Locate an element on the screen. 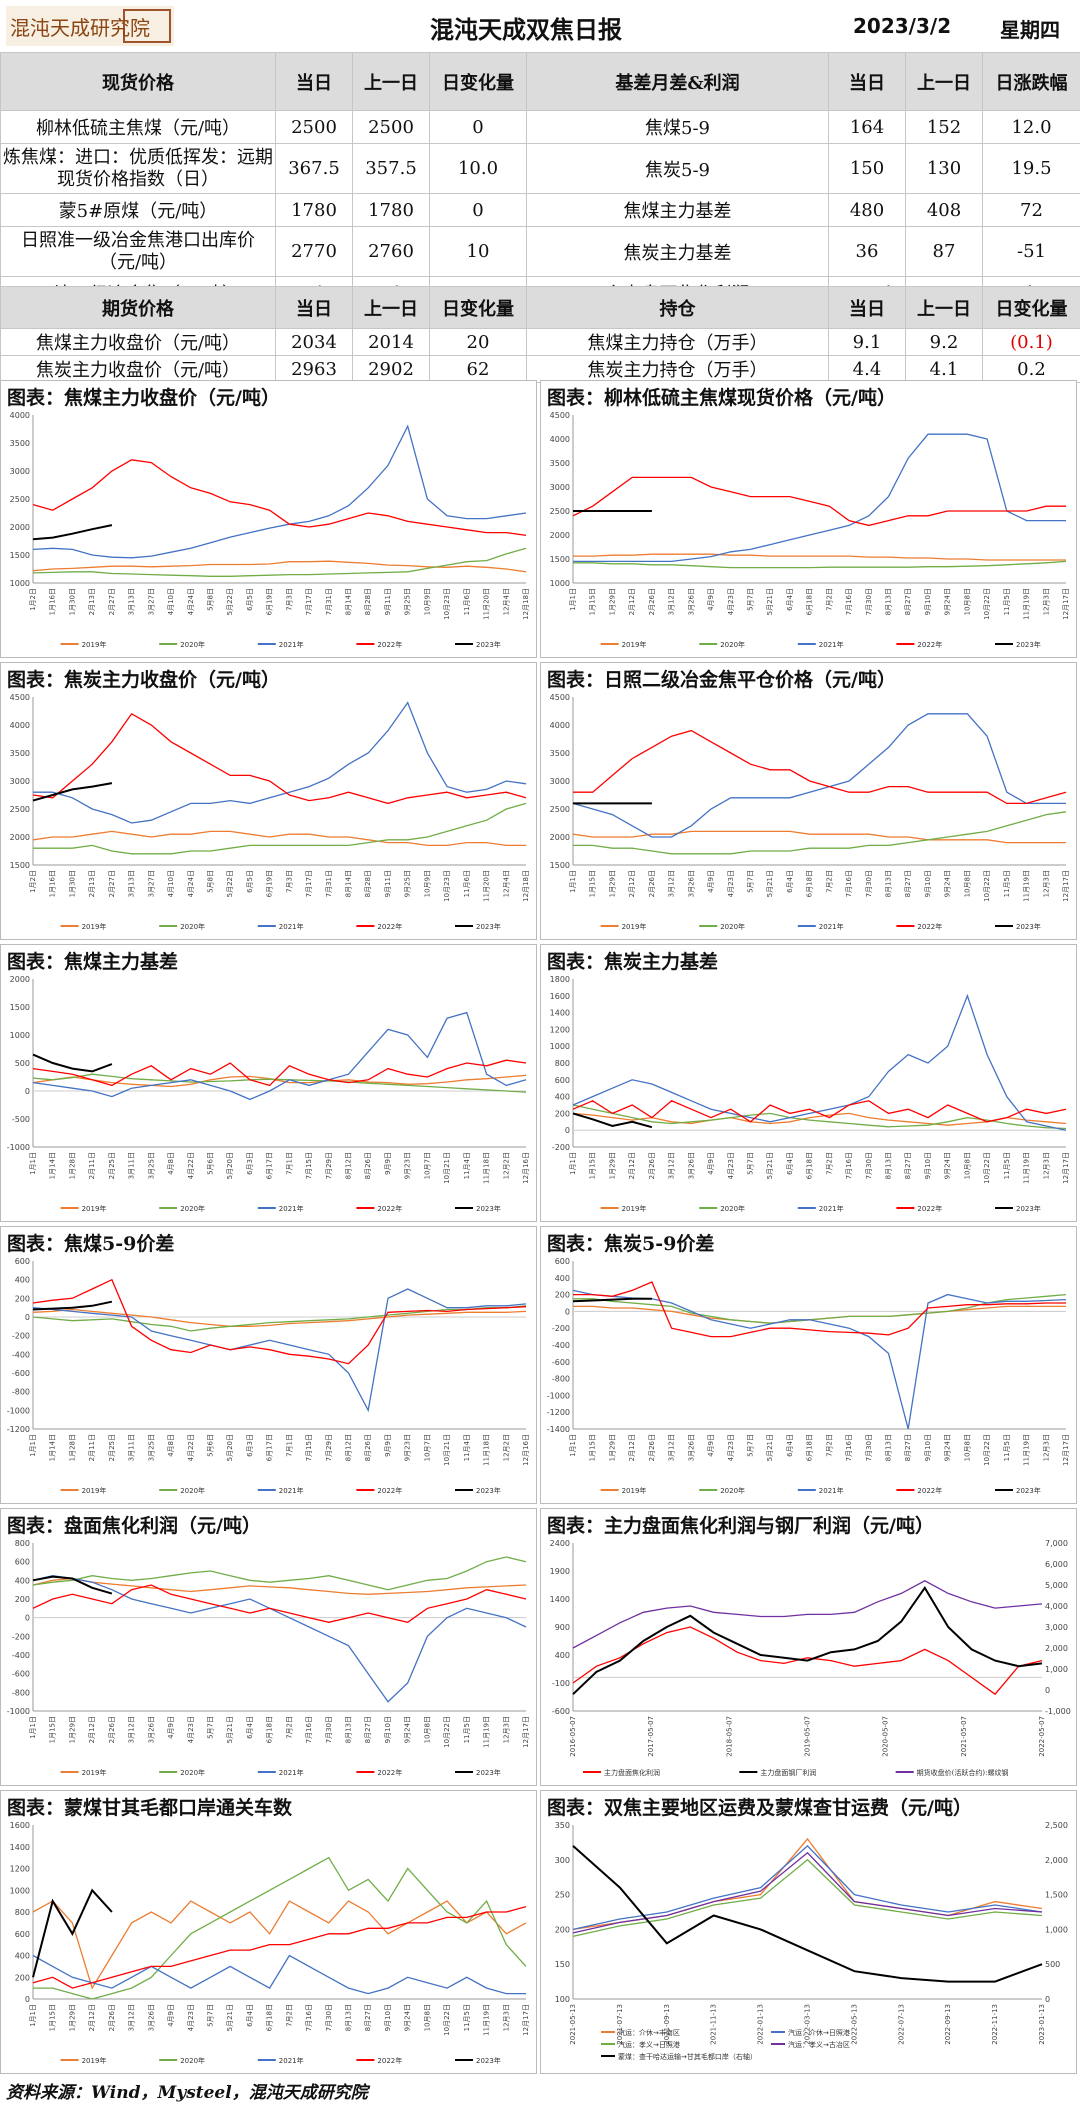 Image resolution: width=1080 pixels, height=2106 pixels. x-tick-label: 2月13日 is located at coordinates (92, 601).